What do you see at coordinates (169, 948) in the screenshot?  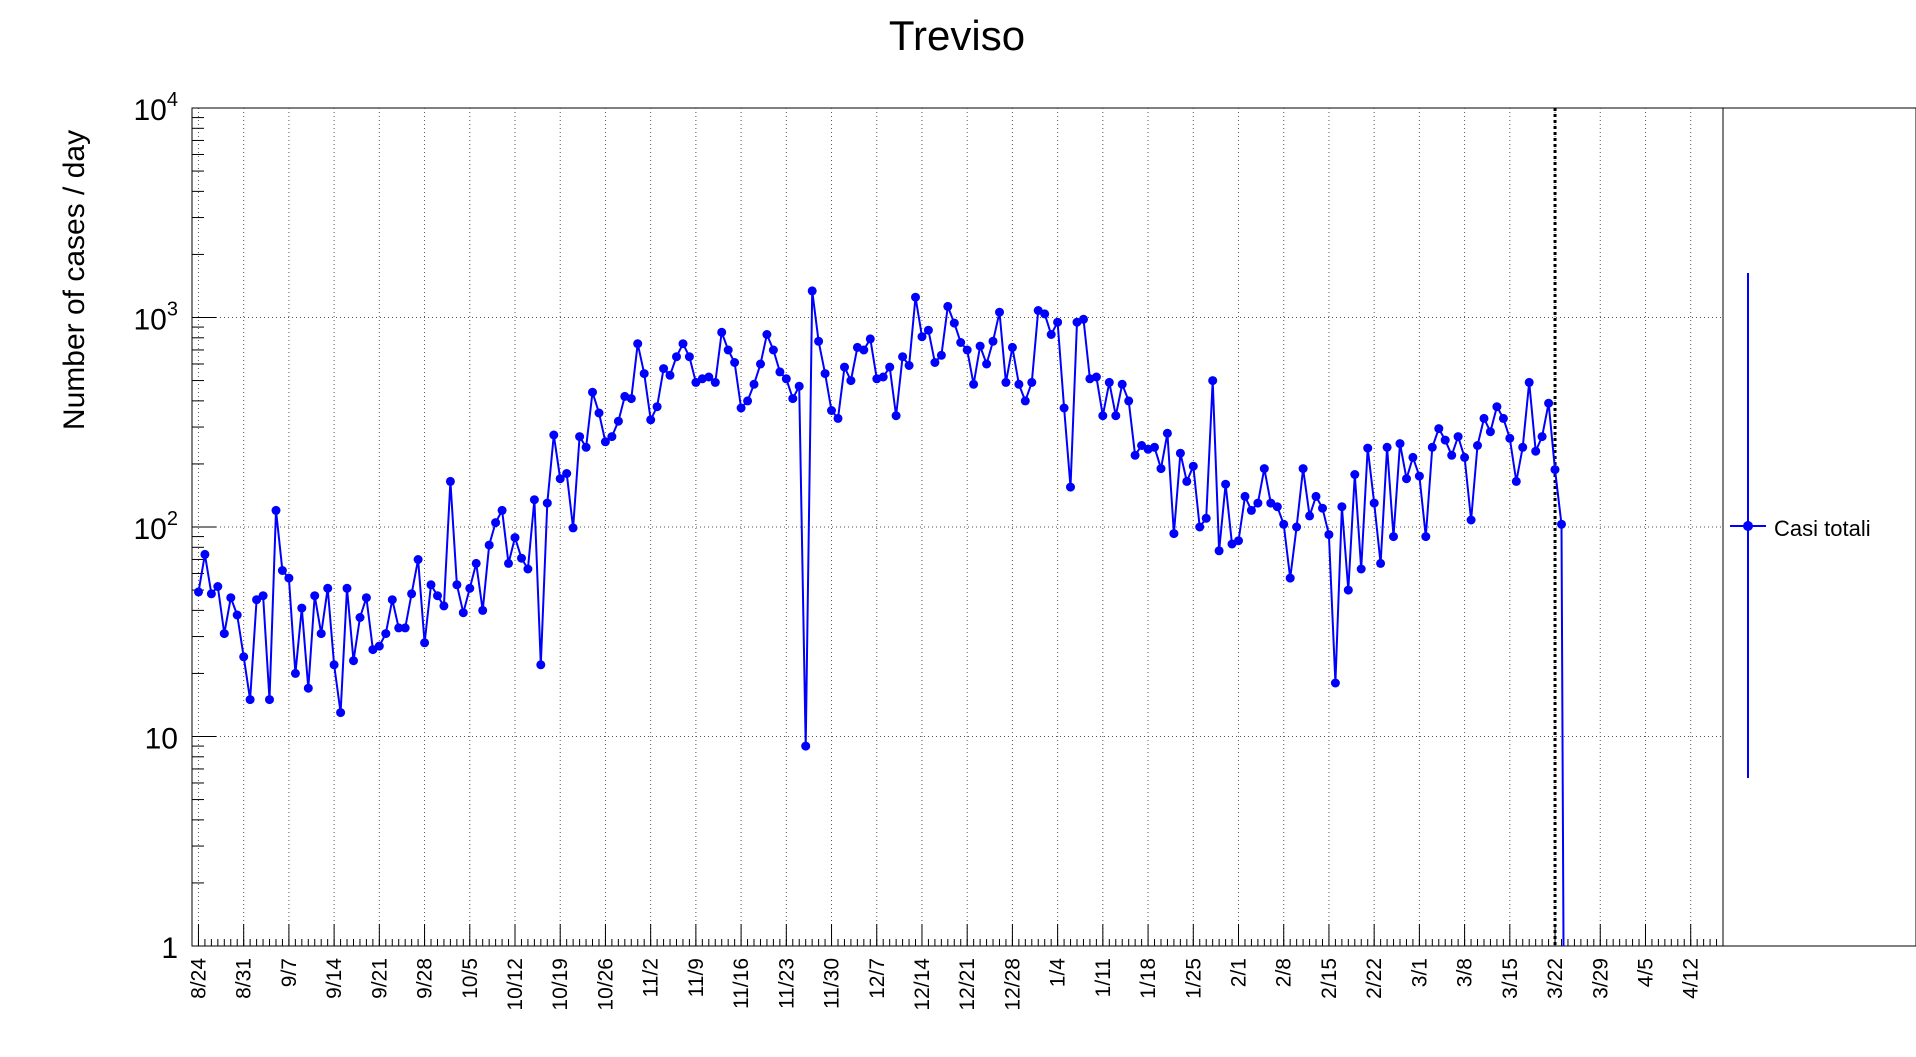 I see `y-tick-label: 1` at bounding box center [169, 948].